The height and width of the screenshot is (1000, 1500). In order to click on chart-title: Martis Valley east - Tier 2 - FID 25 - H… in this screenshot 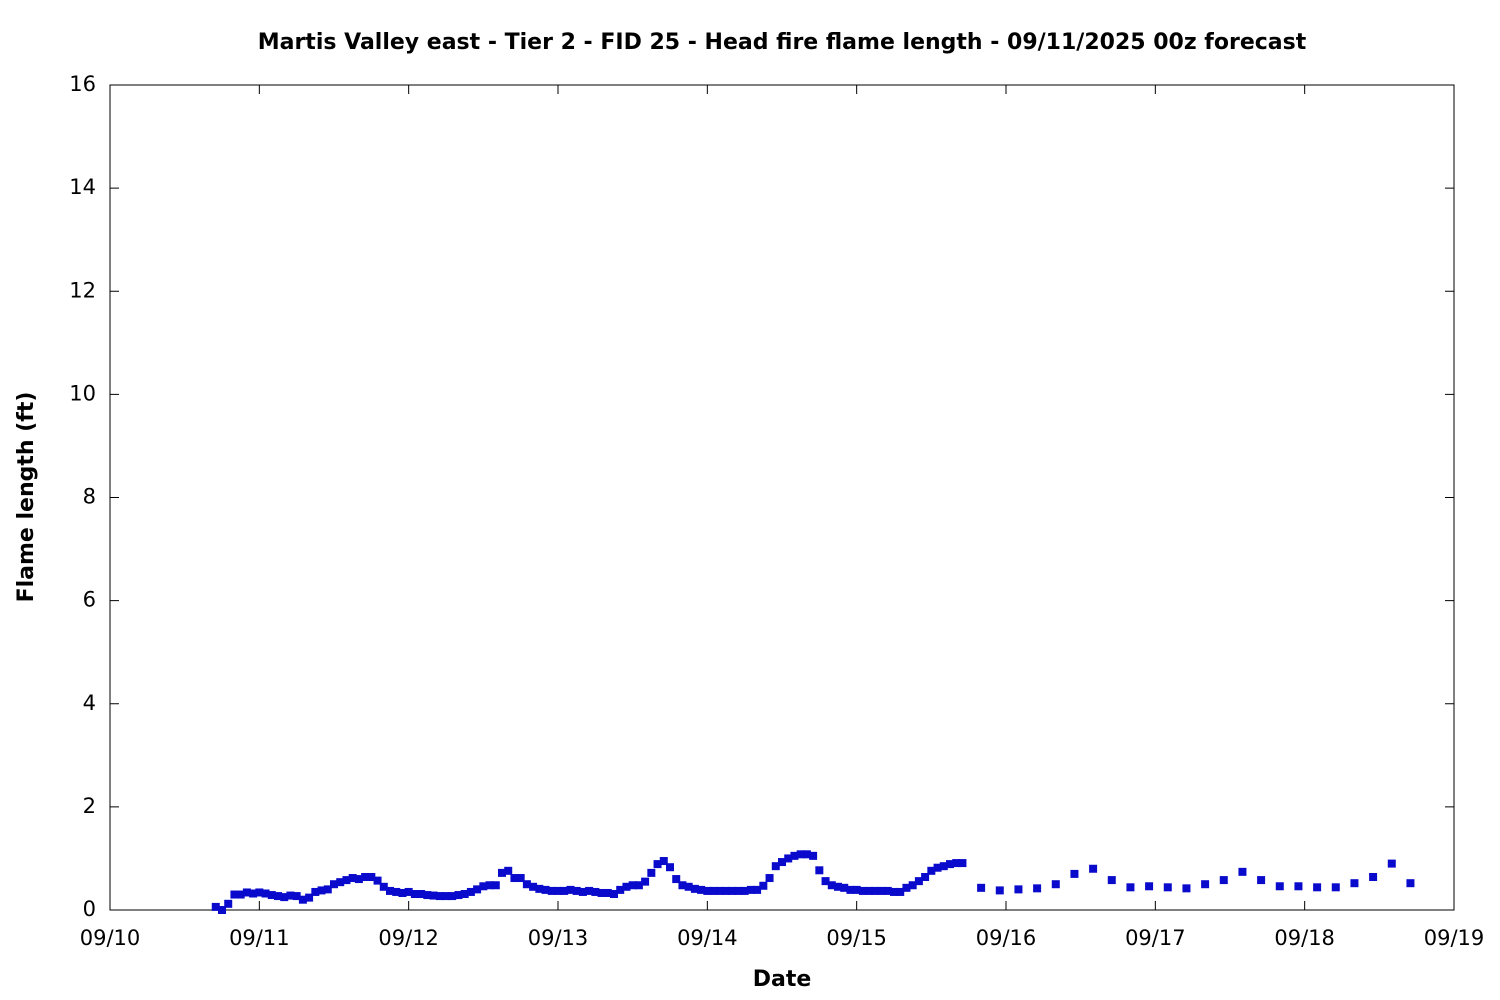, I will do `click(782, 42)`.